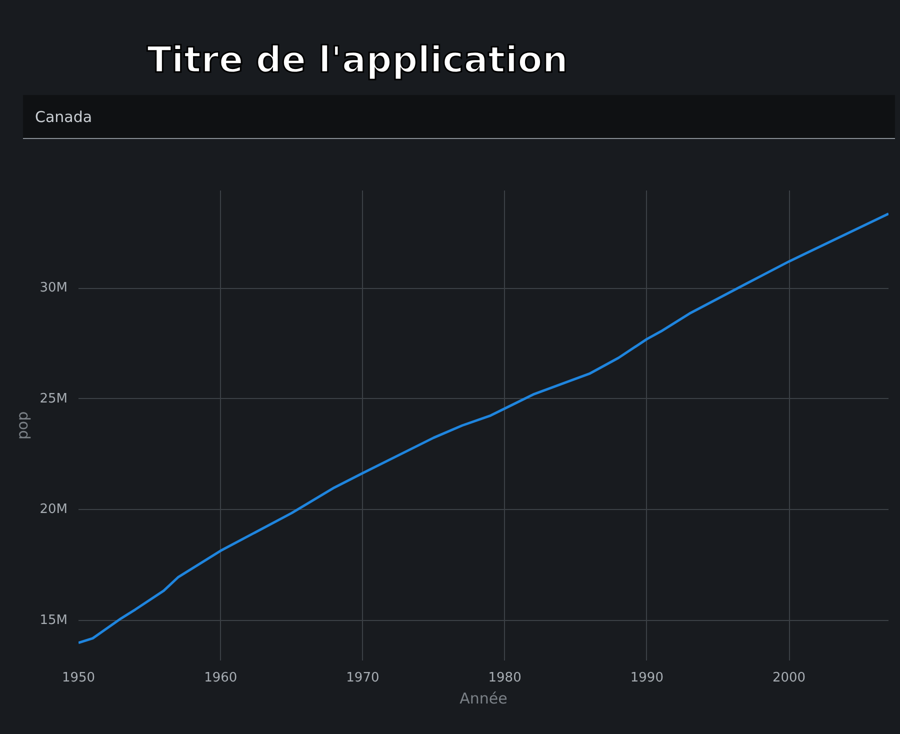 The width and height of the screenshot is (900, 734). Describe the element at coordinates (484, 699) in the screenshot. I see `x-axis-title: Année` at that location.